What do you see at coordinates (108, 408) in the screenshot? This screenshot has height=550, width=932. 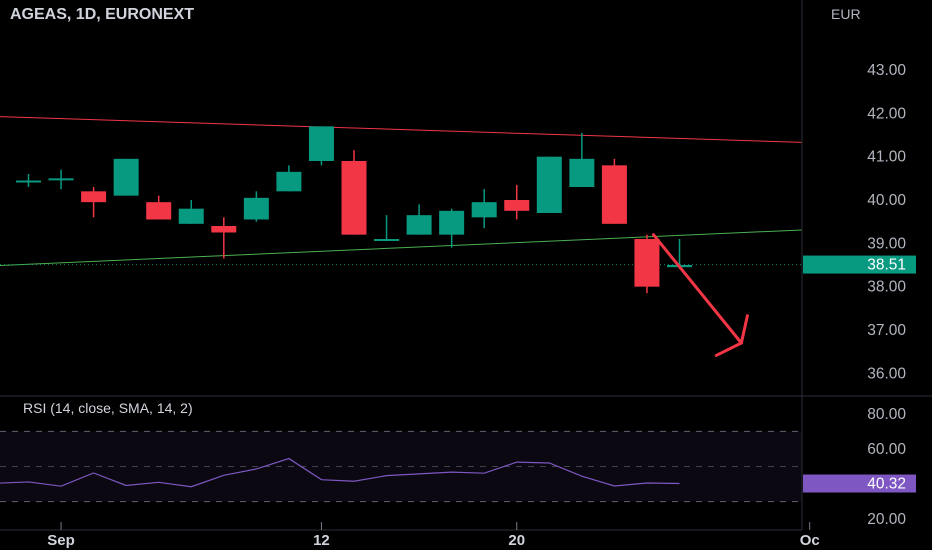 I see `rsi-legend: RSI (14, close, SMA, 14, 2)` at bounding box center [108, 408].